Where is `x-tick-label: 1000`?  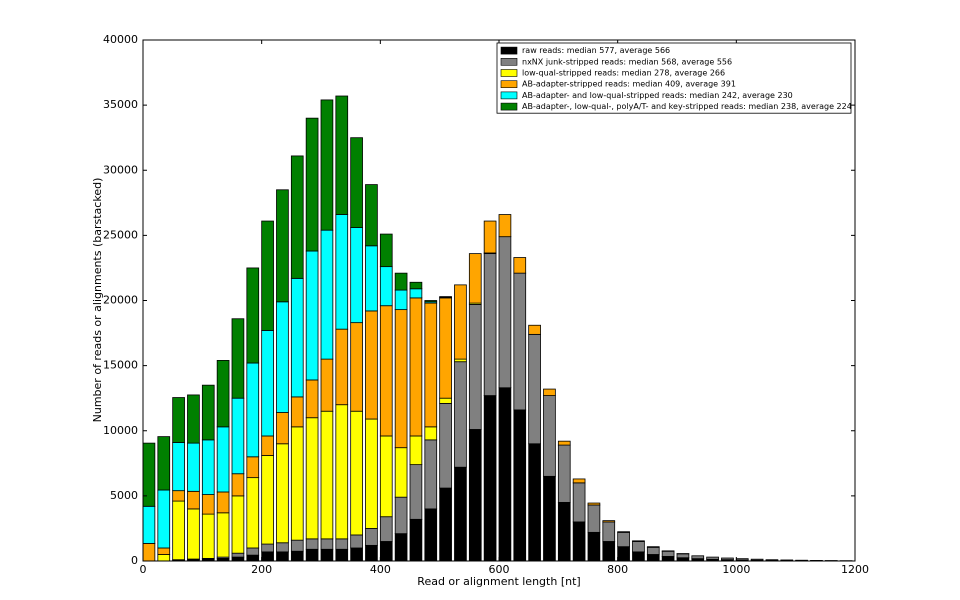 x-tick-label: 1000 is located at coordinates (736, 569).